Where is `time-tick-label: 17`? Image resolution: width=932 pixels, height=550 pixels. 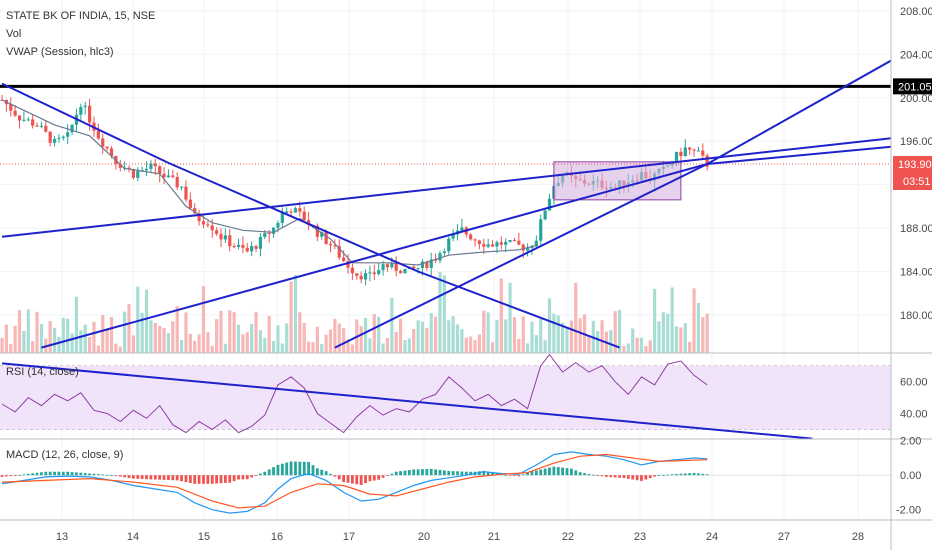 time-tick-label: 17 is located at coordinates (349, 537).